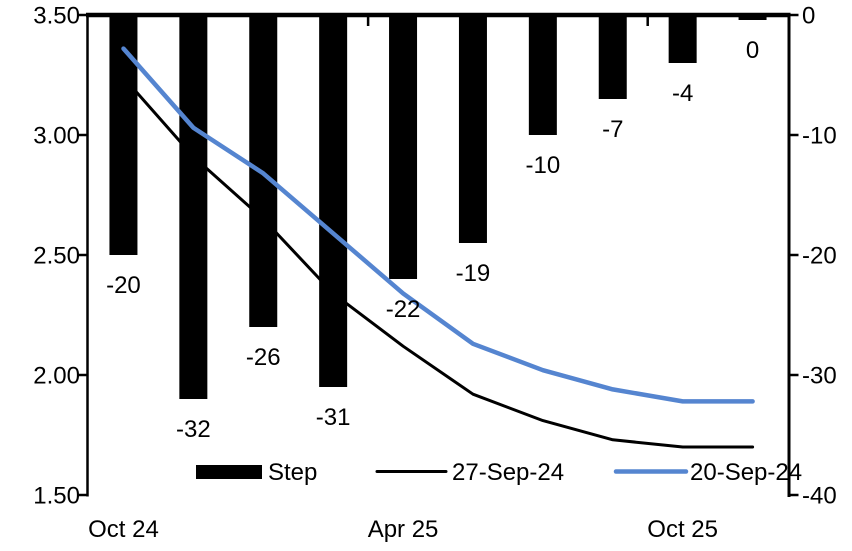  What do you see at coordinates (56, 256) in the screenshot?
I see `left-axis-tick-label: 2.50` at bounding box center [56, 256].